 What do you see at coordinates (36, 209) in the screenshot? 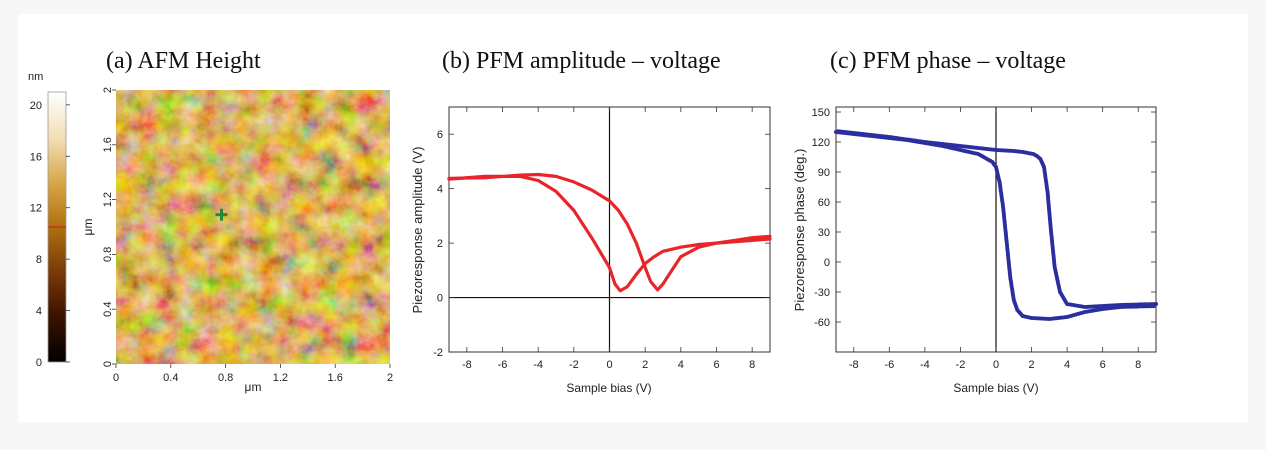
I see `colorbar-tick-label: 12` at bounding box center [36, 209].